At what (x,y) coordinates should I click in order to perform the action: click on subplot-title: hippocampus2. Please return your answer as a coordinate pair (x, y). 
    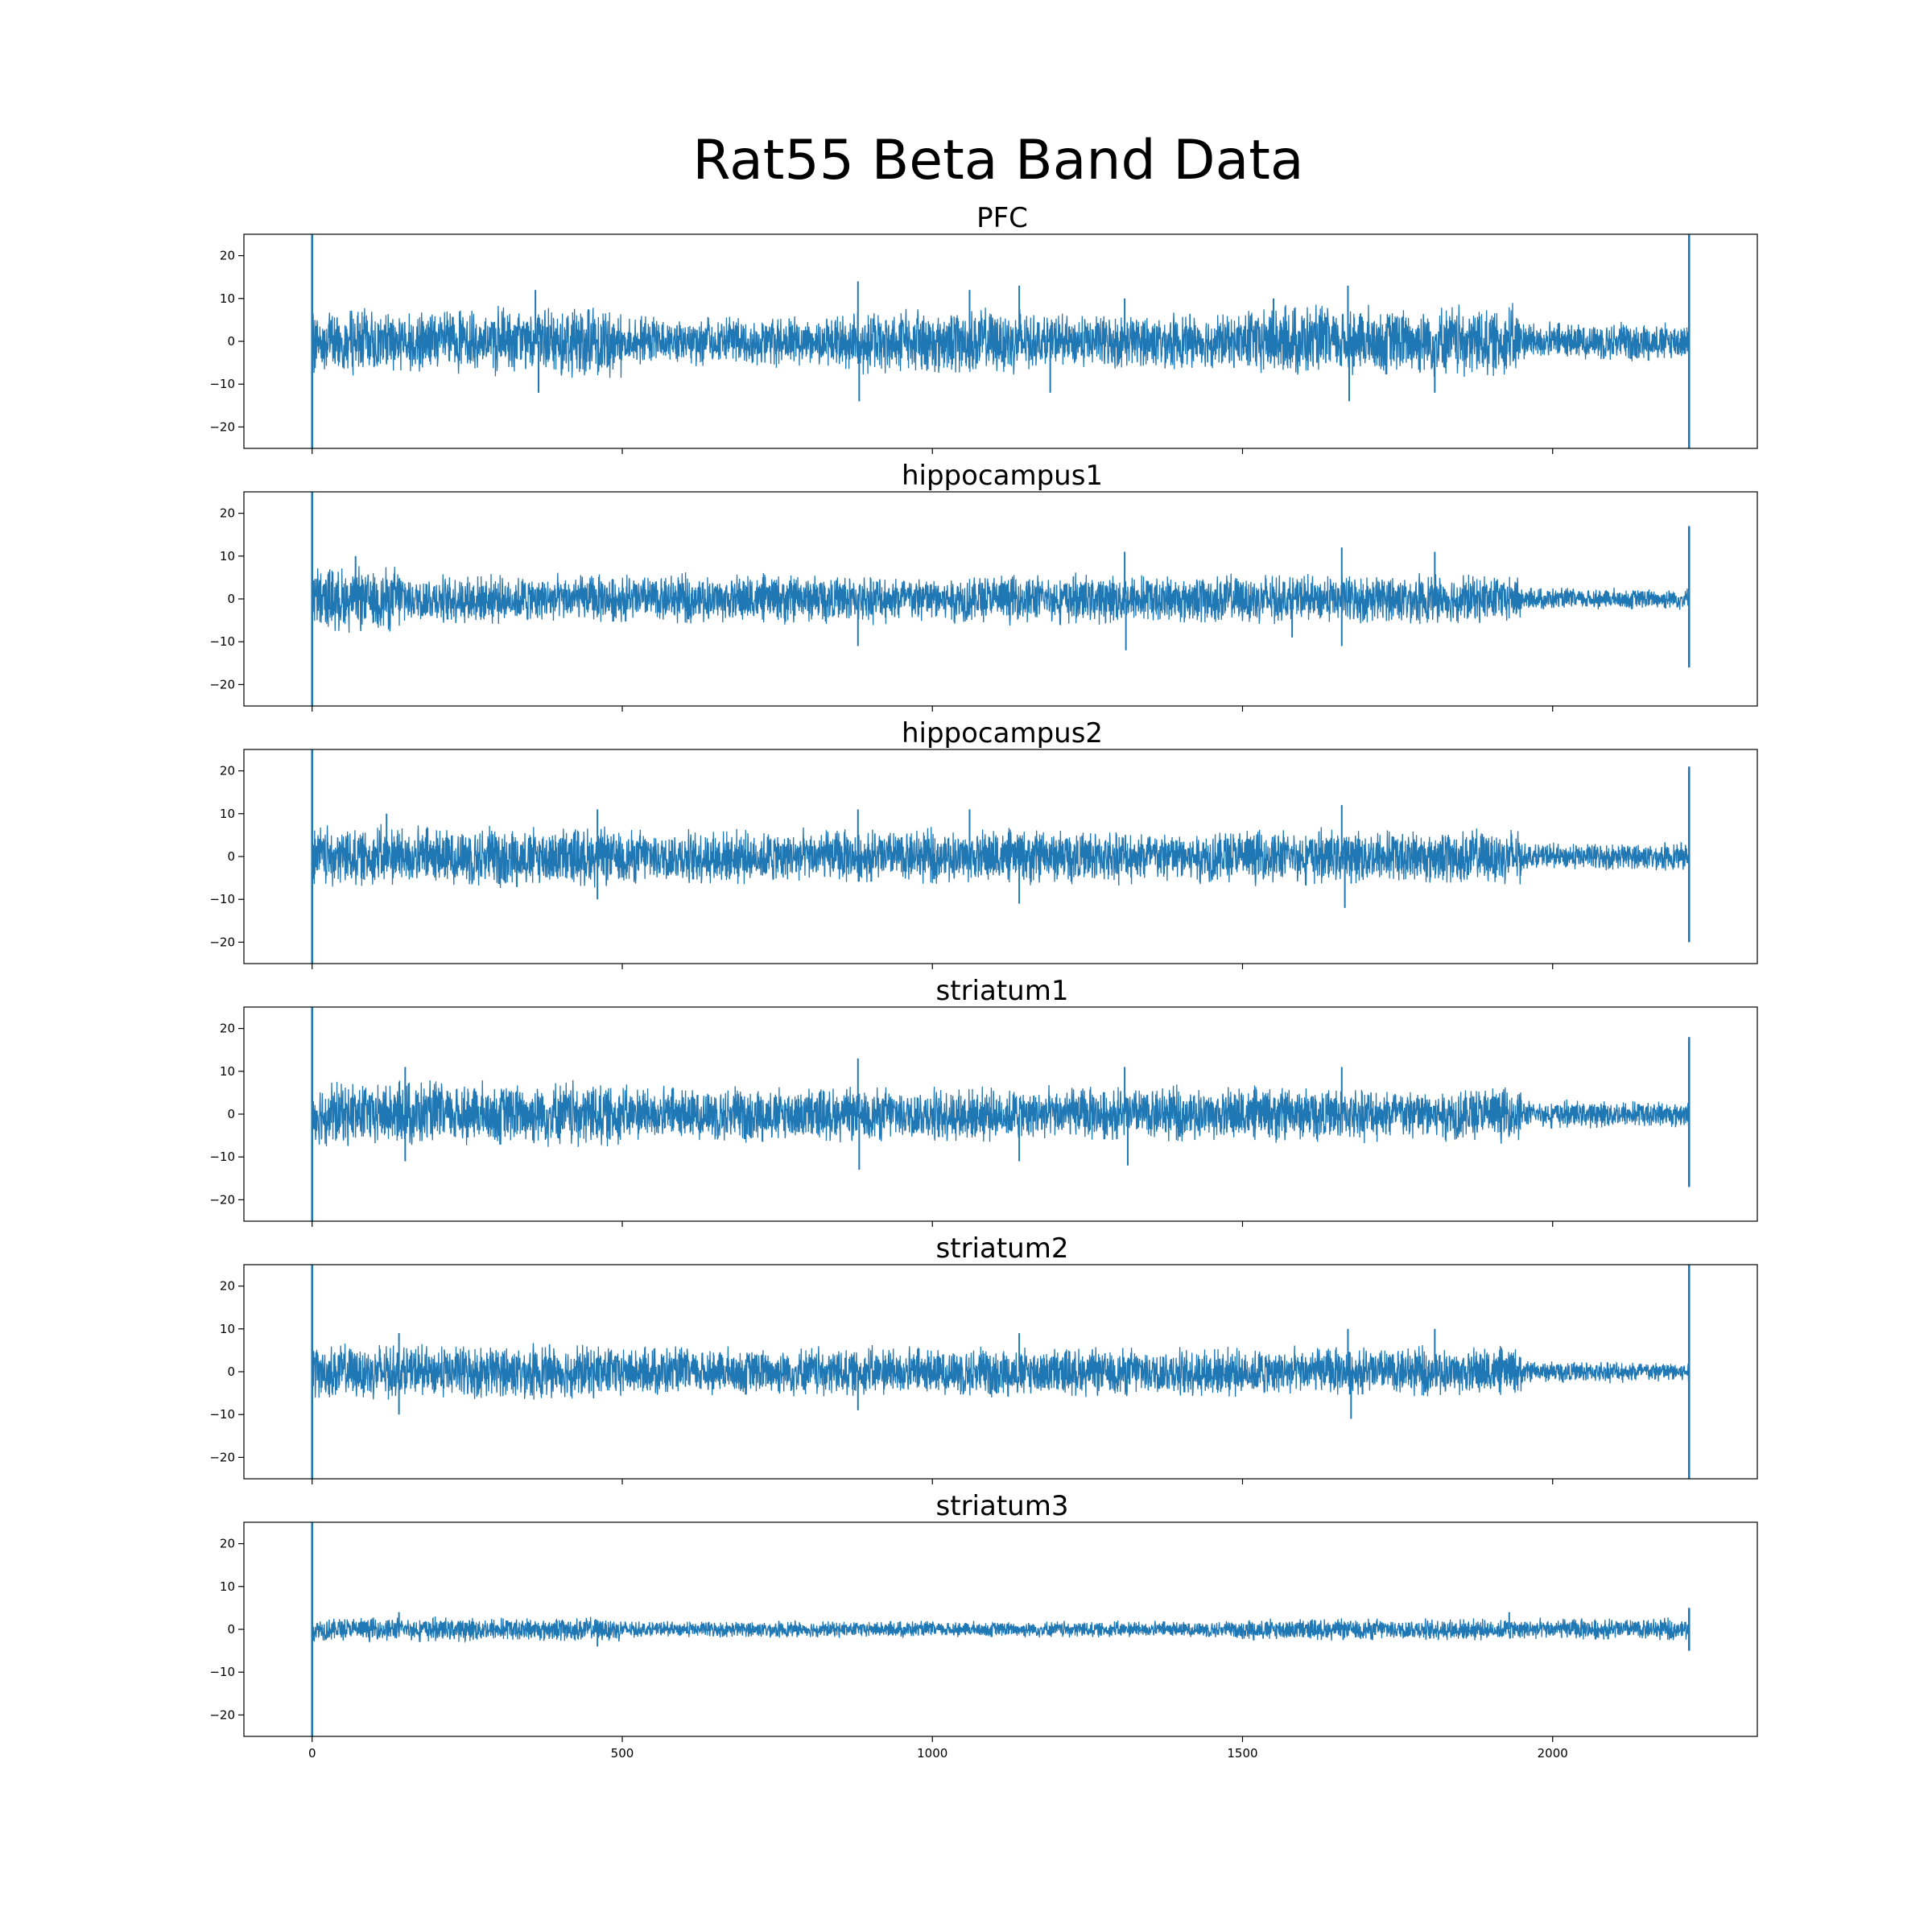
    Looking at the image, I should click on (1002, 733).